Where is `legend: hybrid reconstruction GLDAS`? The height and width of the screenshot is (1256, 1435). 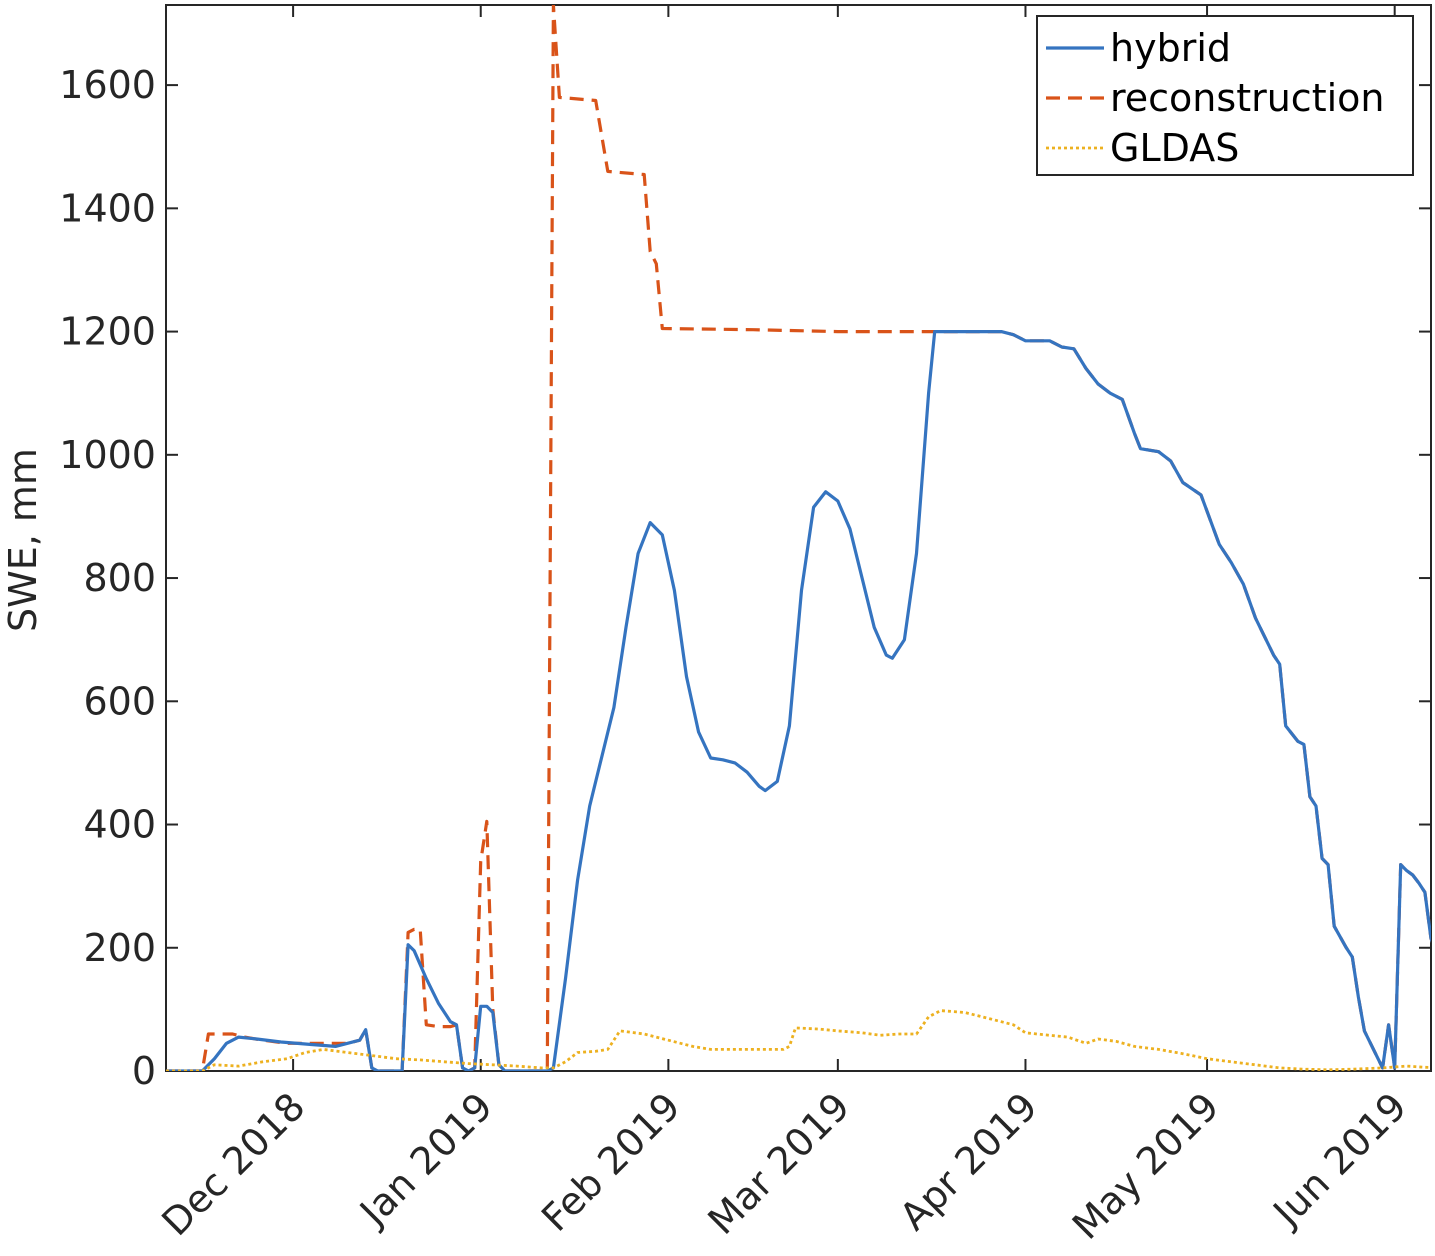
legend: hybrid reconstruction GLDAS is located at coordinates (1225, 95).